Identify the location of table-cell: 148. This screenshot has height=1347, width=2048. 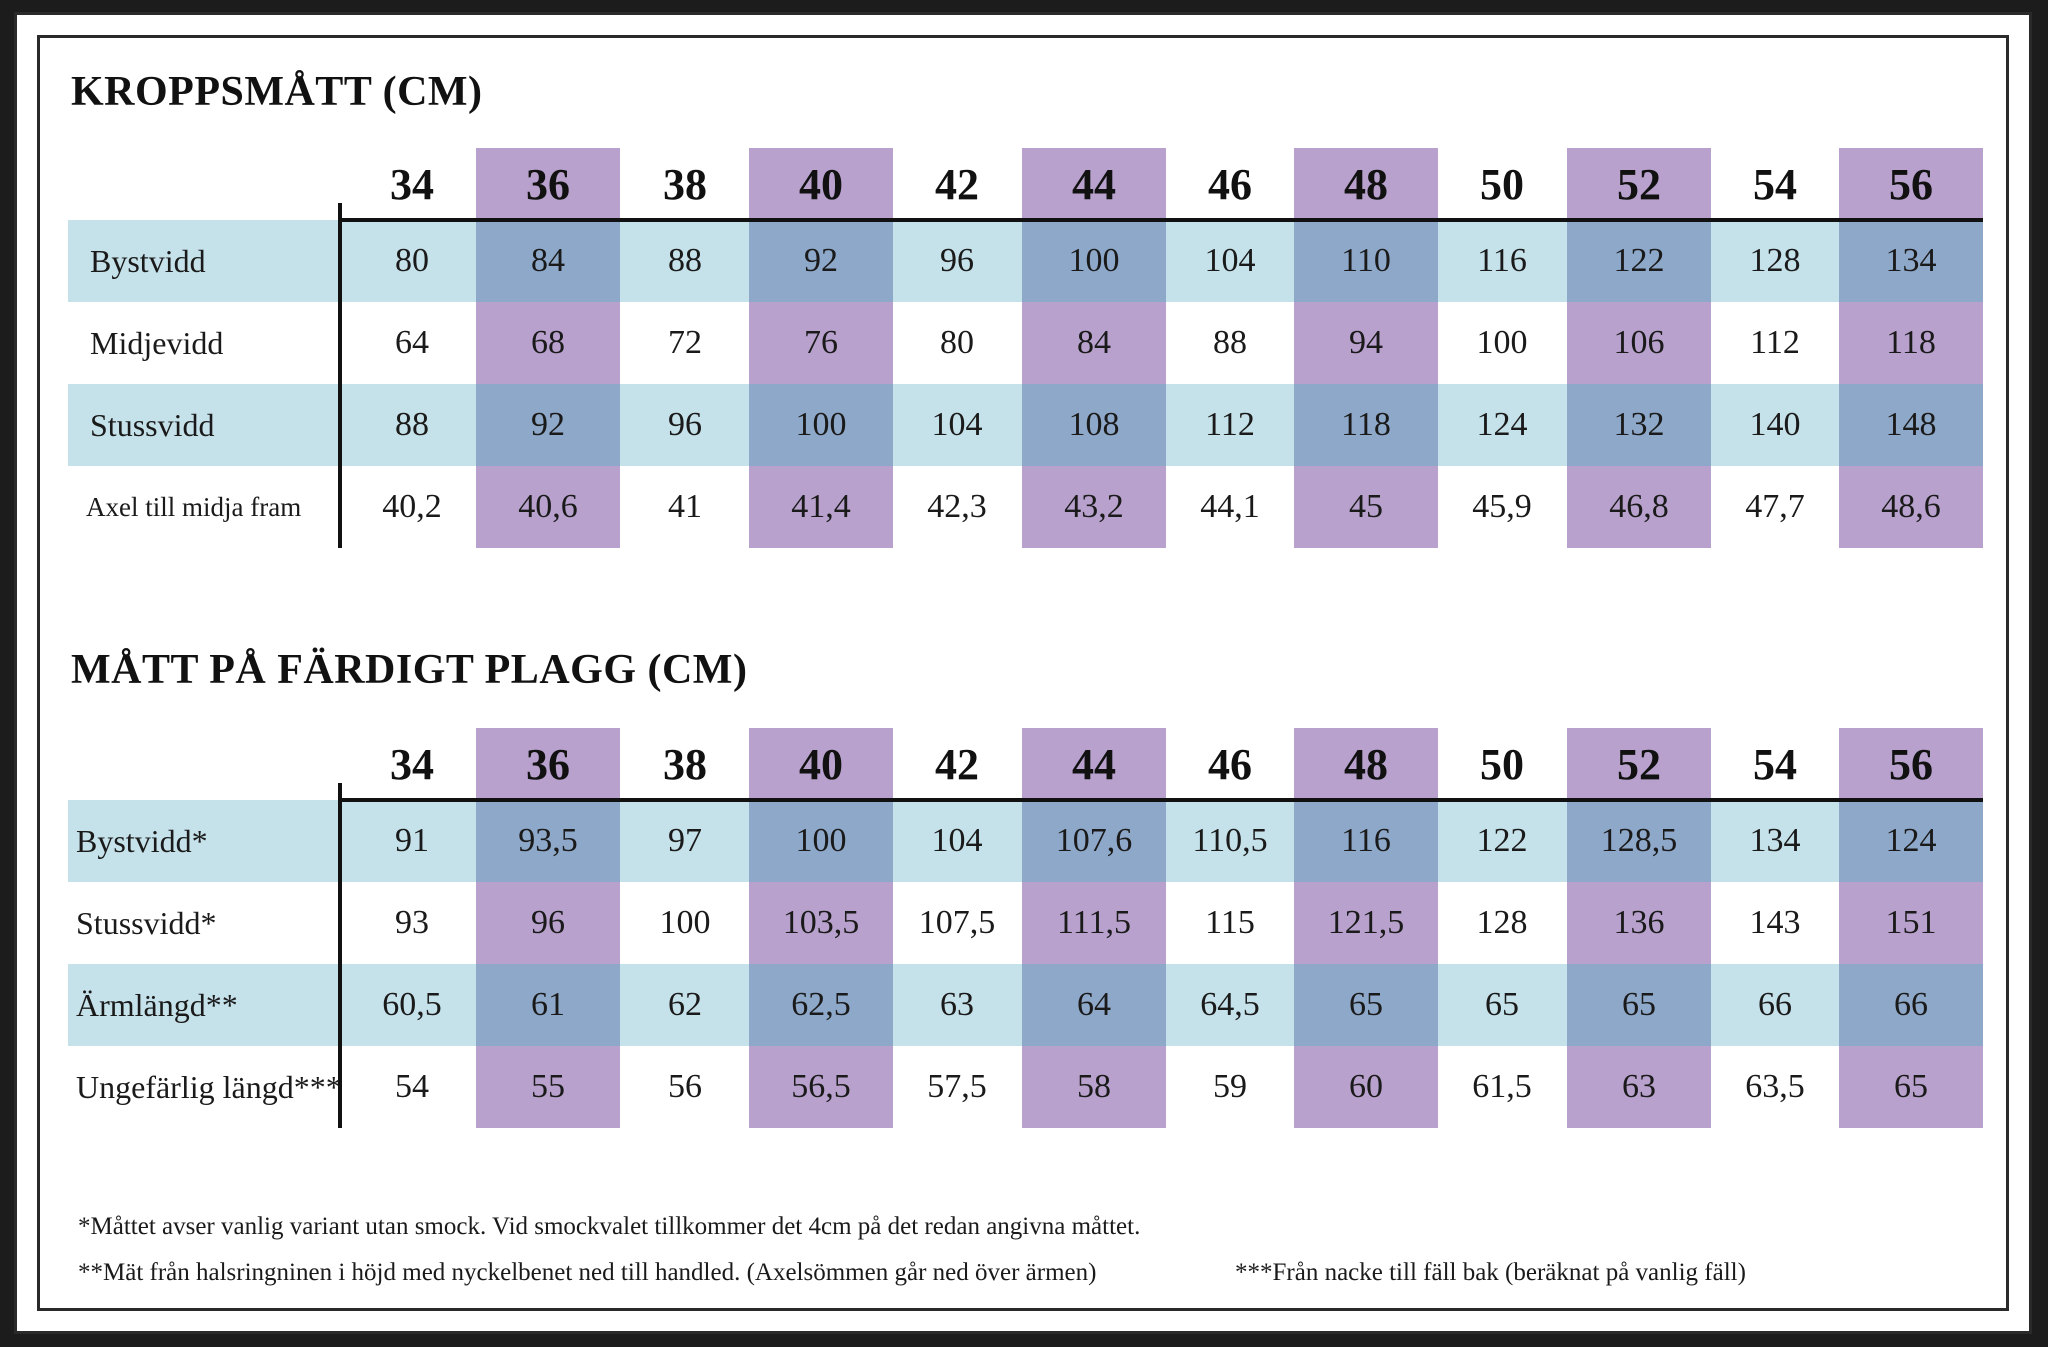
(1911, 424).